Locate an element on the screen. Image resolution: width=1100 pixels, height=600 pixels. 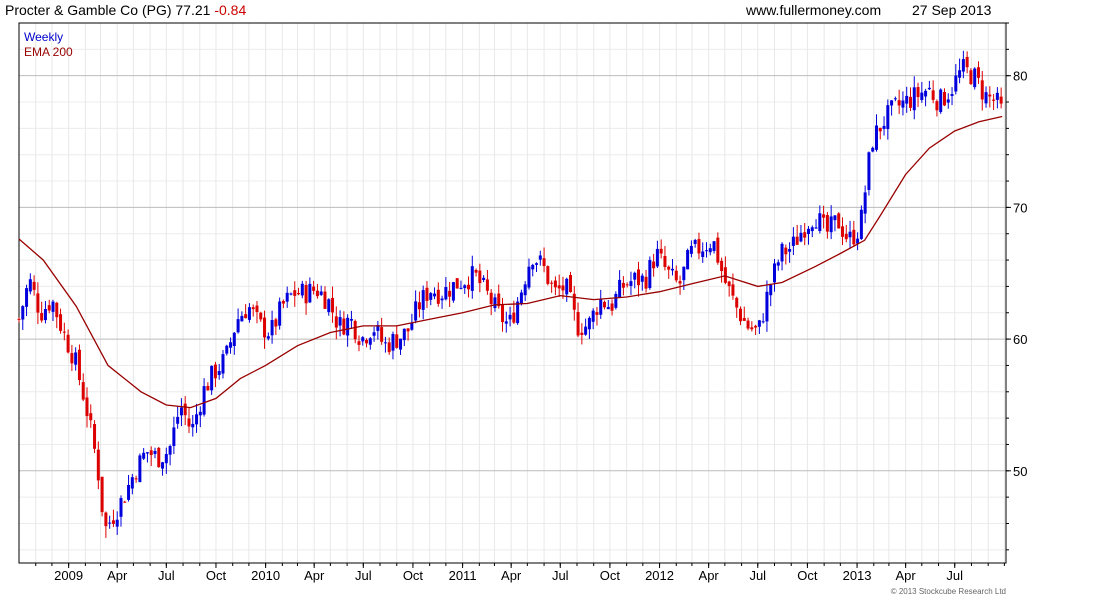
y-tick-label: 70 is located at coordinates (1020, 207).